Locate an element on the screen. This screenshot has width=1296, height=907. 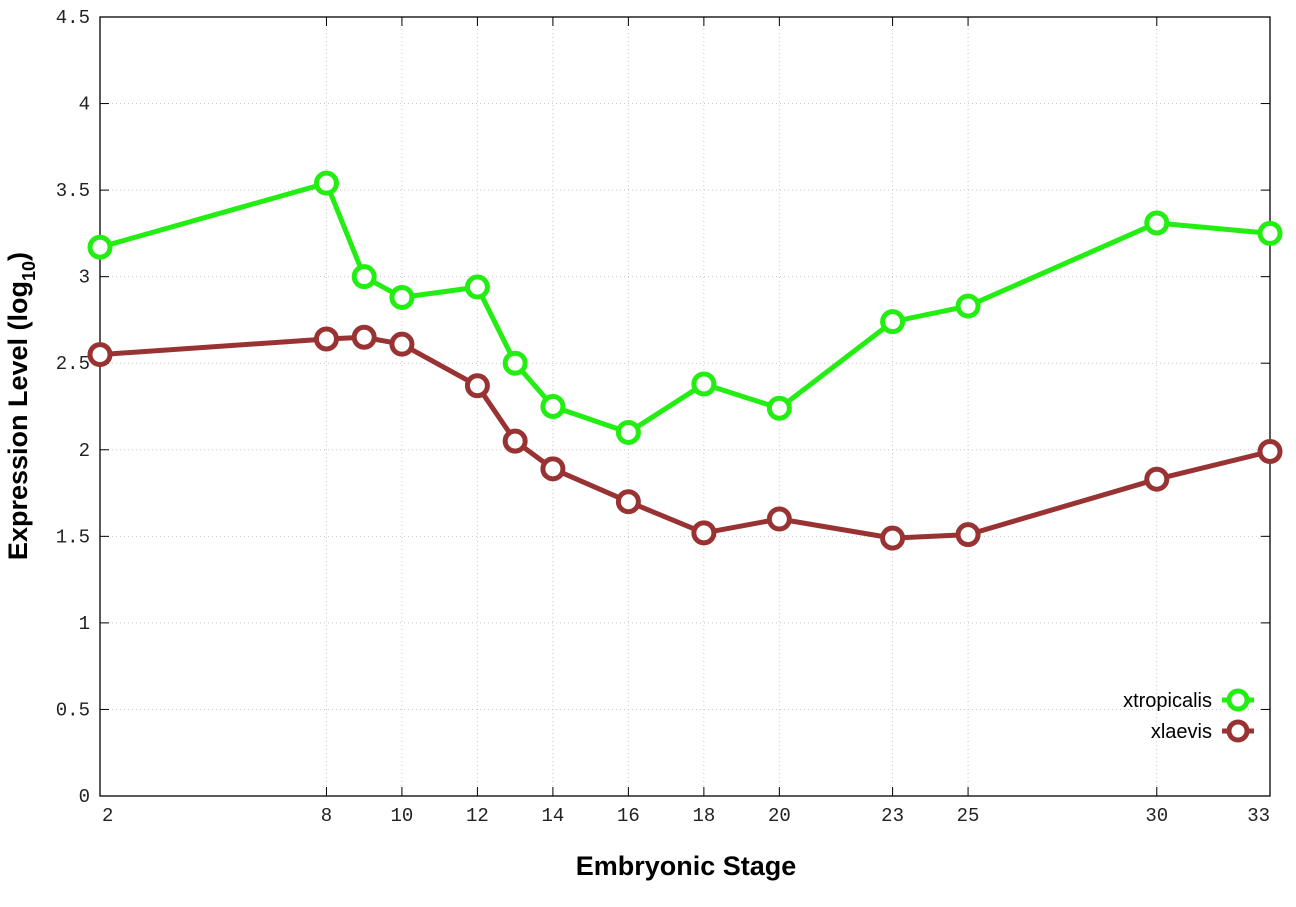
legend-label-xlaevis: xlaevis is located at coordinates (1181, 732).